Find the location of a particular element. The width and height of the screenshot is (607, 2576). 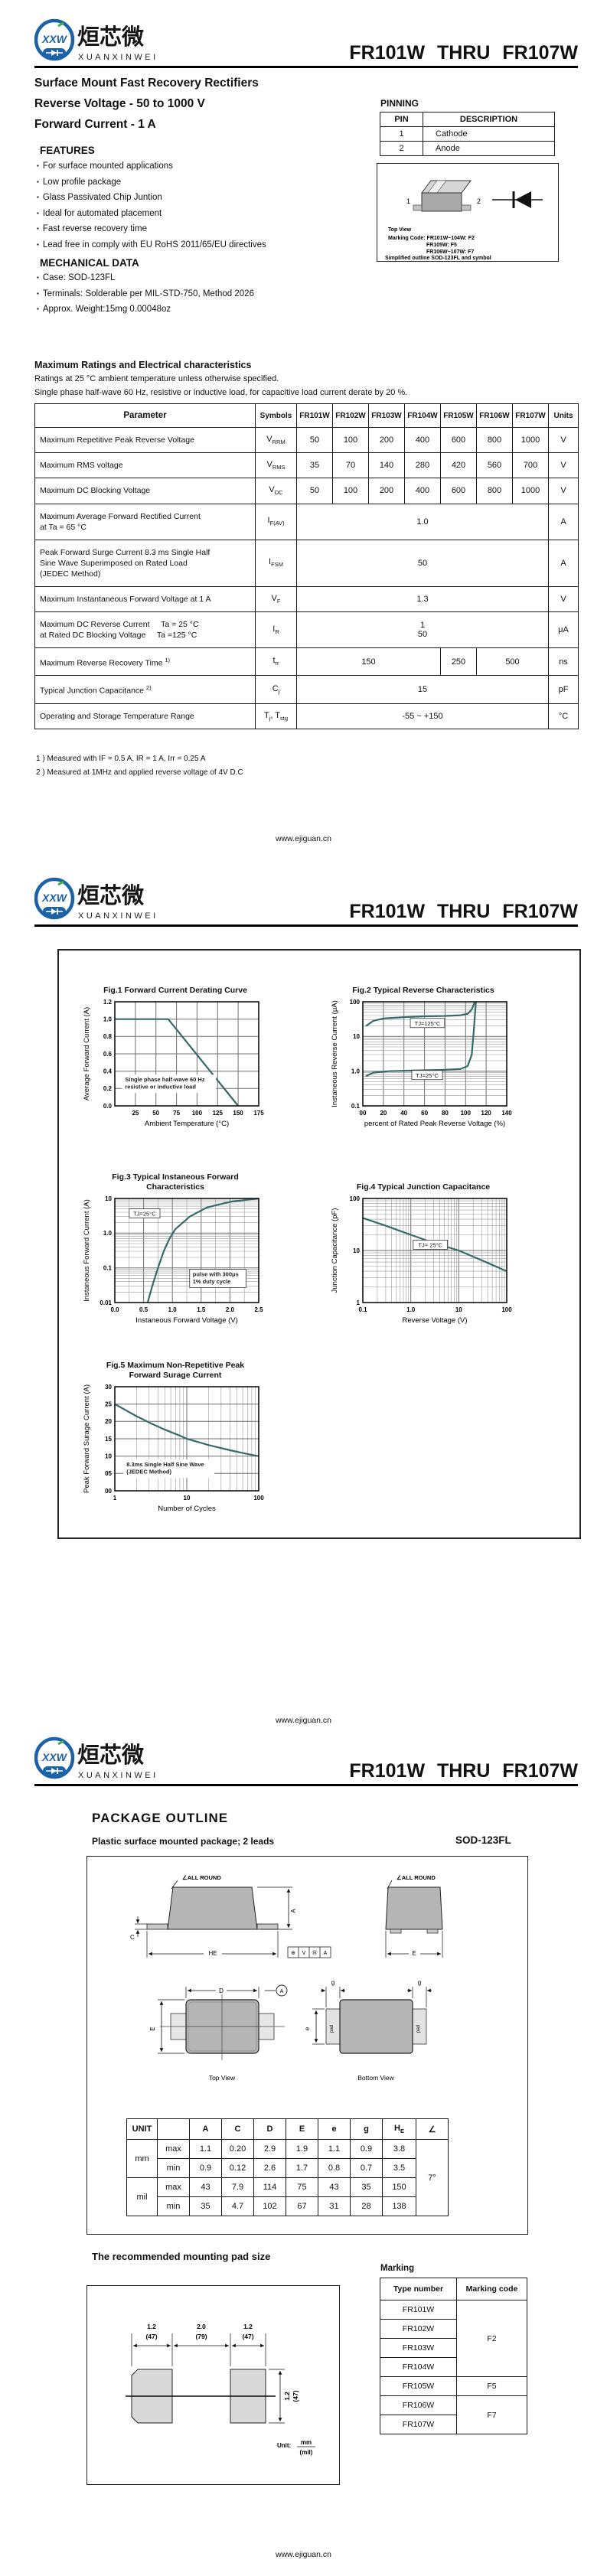

mounting-pad-title: The recommended mounting pad size is located at coordinates (182, 2256).